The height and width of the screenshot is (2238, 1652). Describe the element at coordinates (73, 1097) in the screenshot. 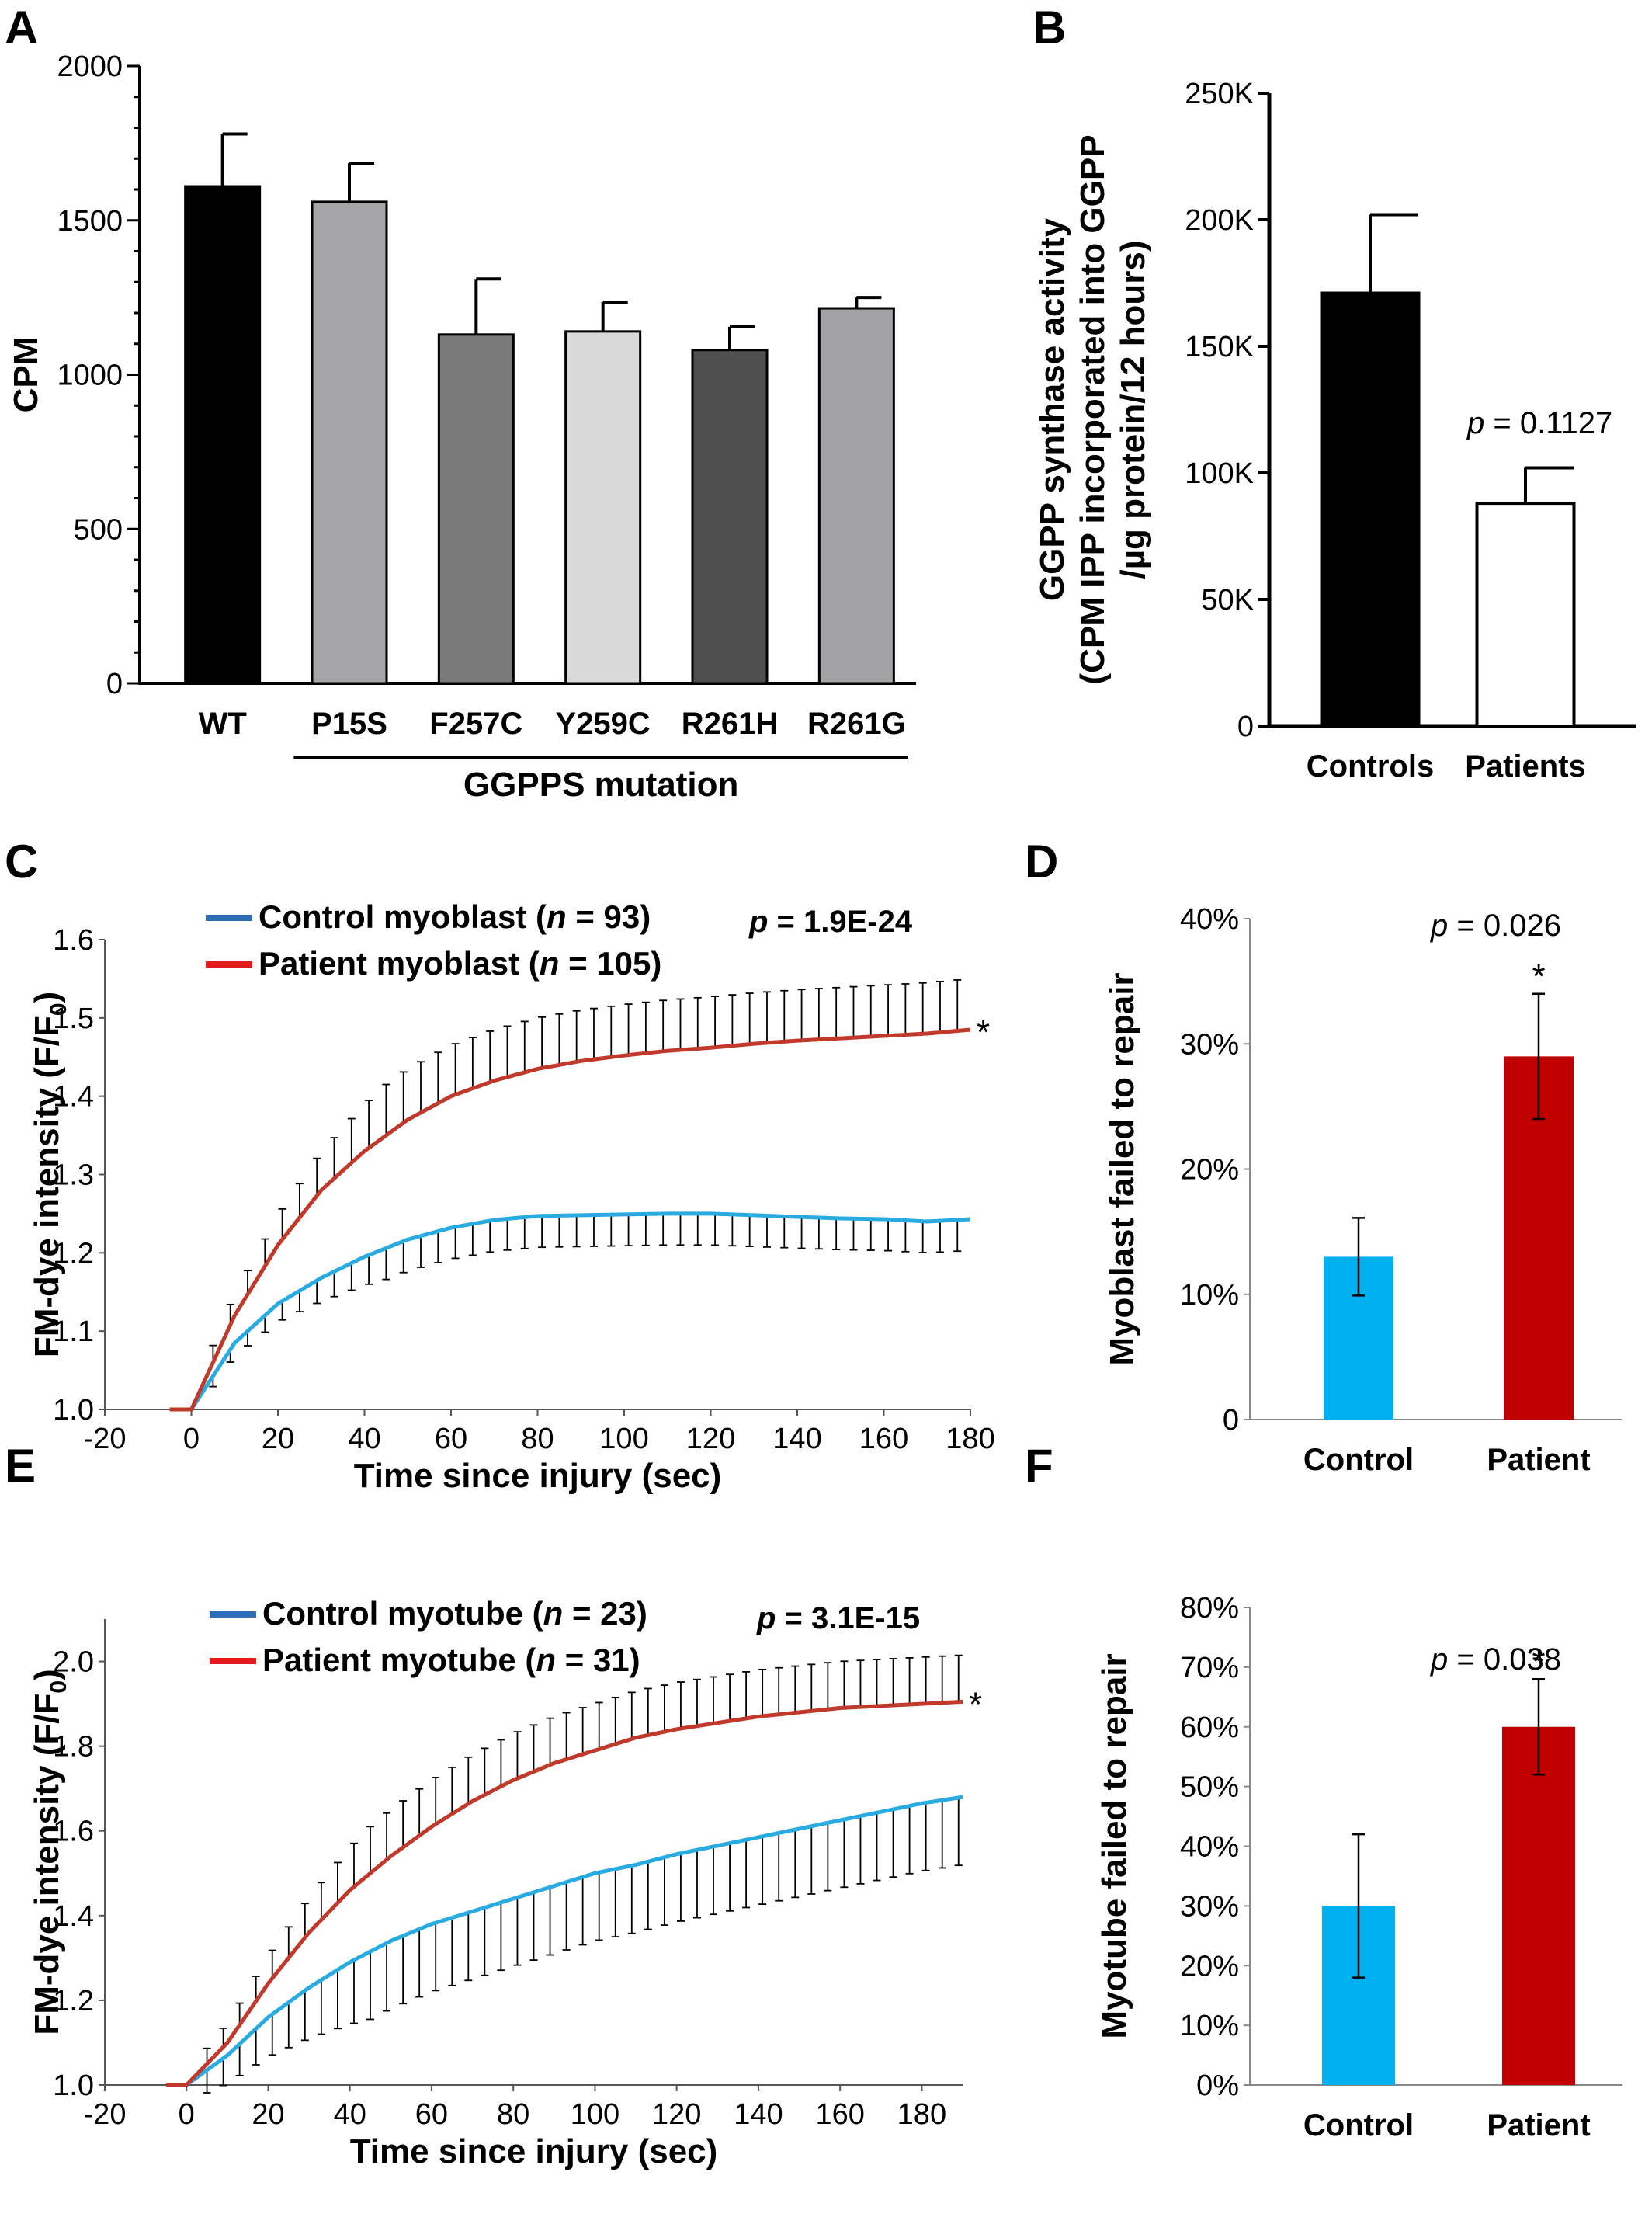

I see `y-tick-label: 1.4` at that location.